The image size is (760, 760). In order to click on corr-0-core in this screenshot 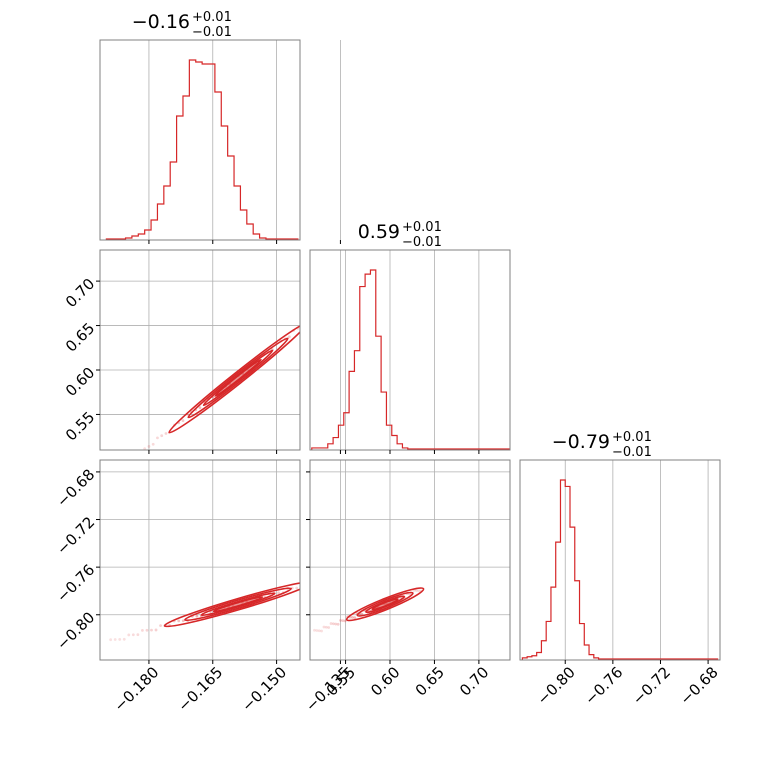, I will do `click(238, 378)`.